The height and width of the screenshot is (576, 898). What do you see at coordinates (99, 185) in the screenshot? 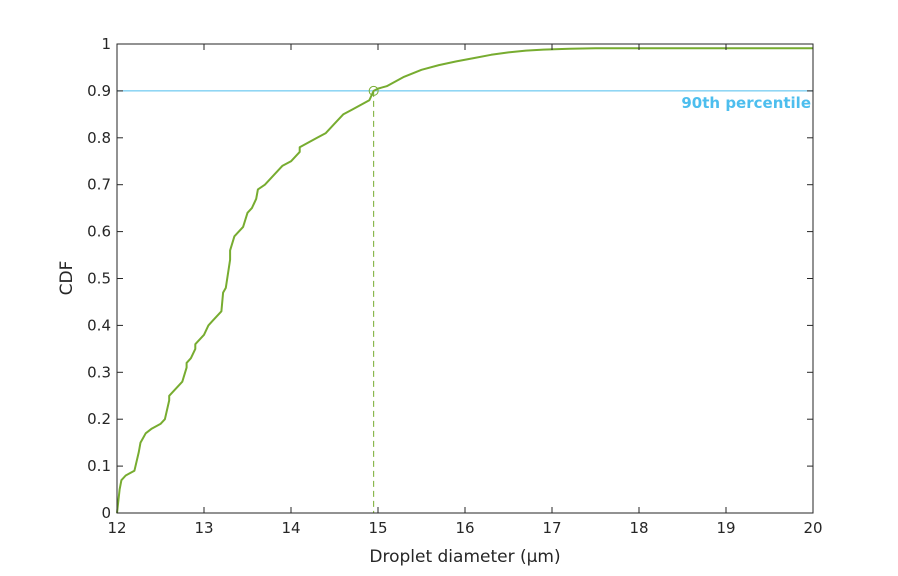
I see `y-tick-label: 0.7` at bounding box center [99, 185].